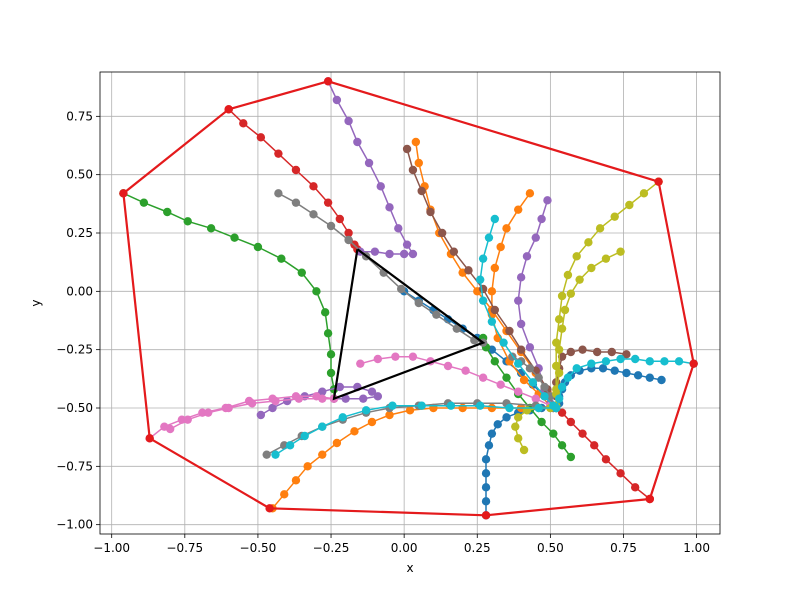  I want to click on x-tick-label: 0.75, so click(623, 548).